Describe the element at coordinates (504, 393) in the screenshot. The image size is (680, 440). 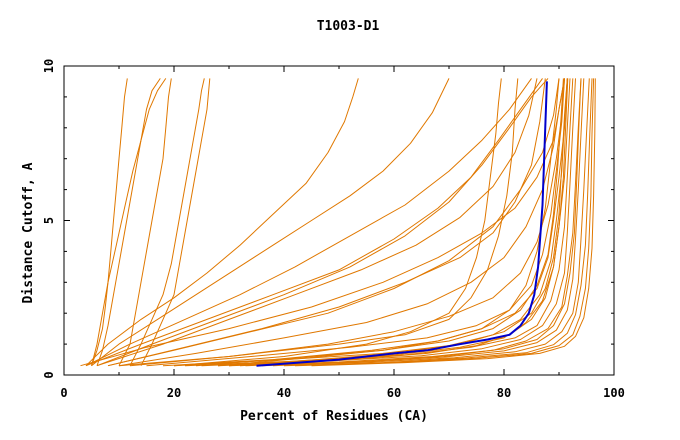
I see `x-tick-label: 80` at that location.